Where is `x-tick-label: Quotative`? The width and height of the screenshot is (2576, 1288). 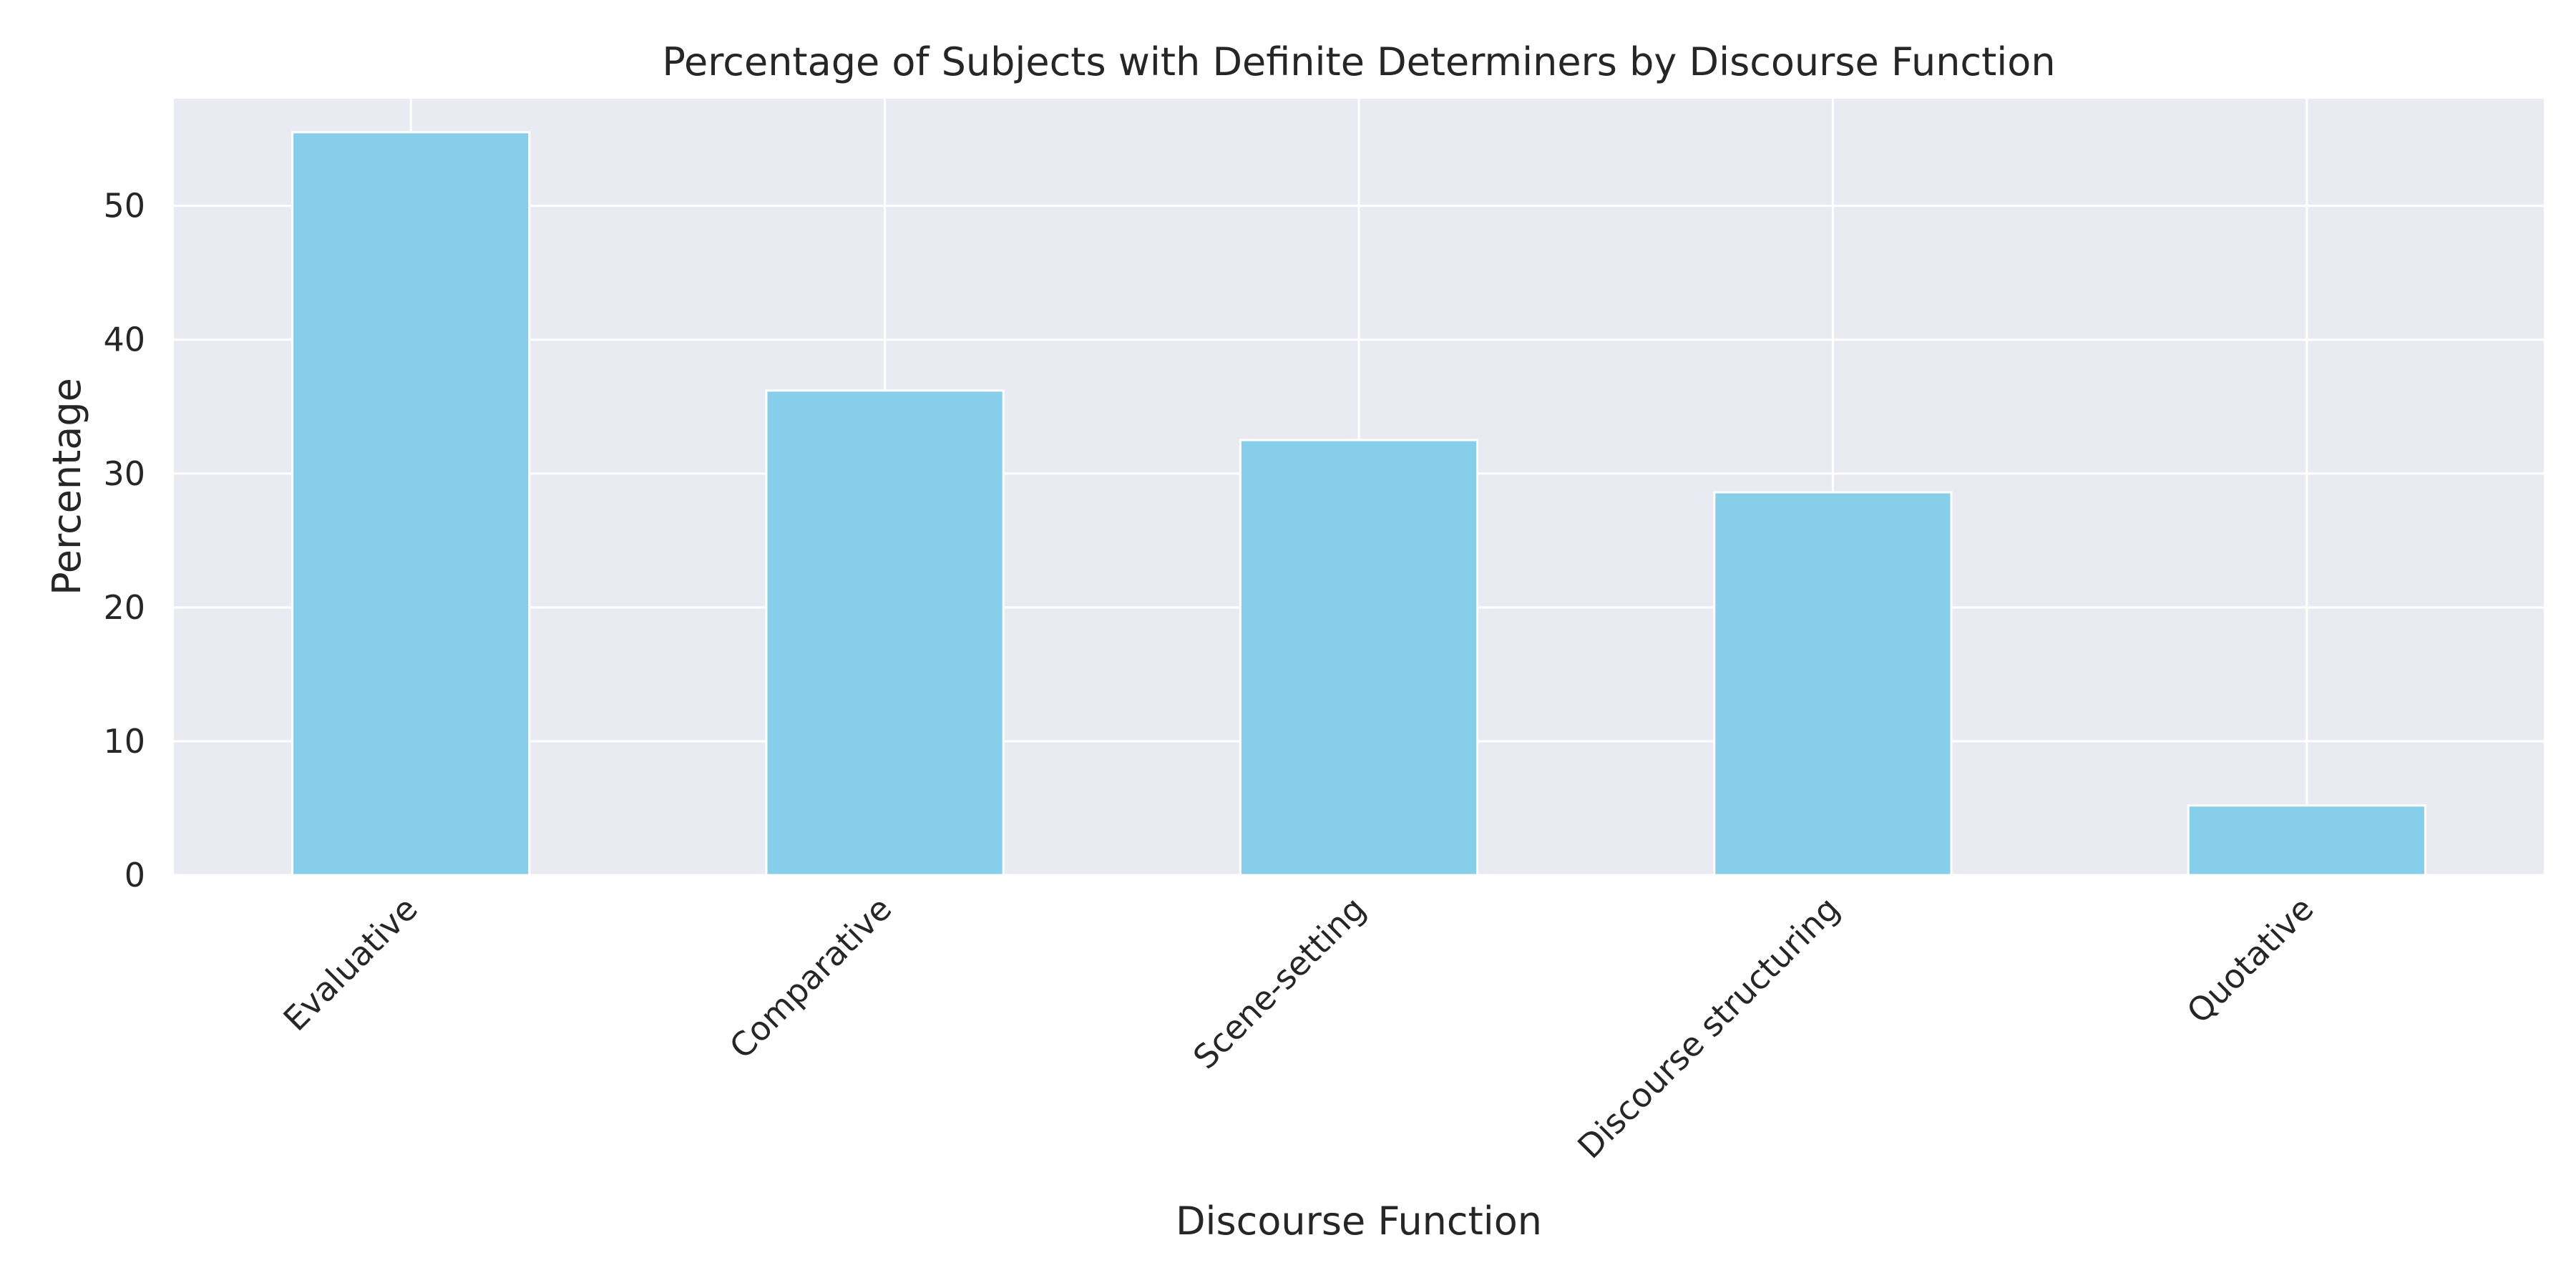 x-tick-label: Quotative is located at coordinates (2250, 960).